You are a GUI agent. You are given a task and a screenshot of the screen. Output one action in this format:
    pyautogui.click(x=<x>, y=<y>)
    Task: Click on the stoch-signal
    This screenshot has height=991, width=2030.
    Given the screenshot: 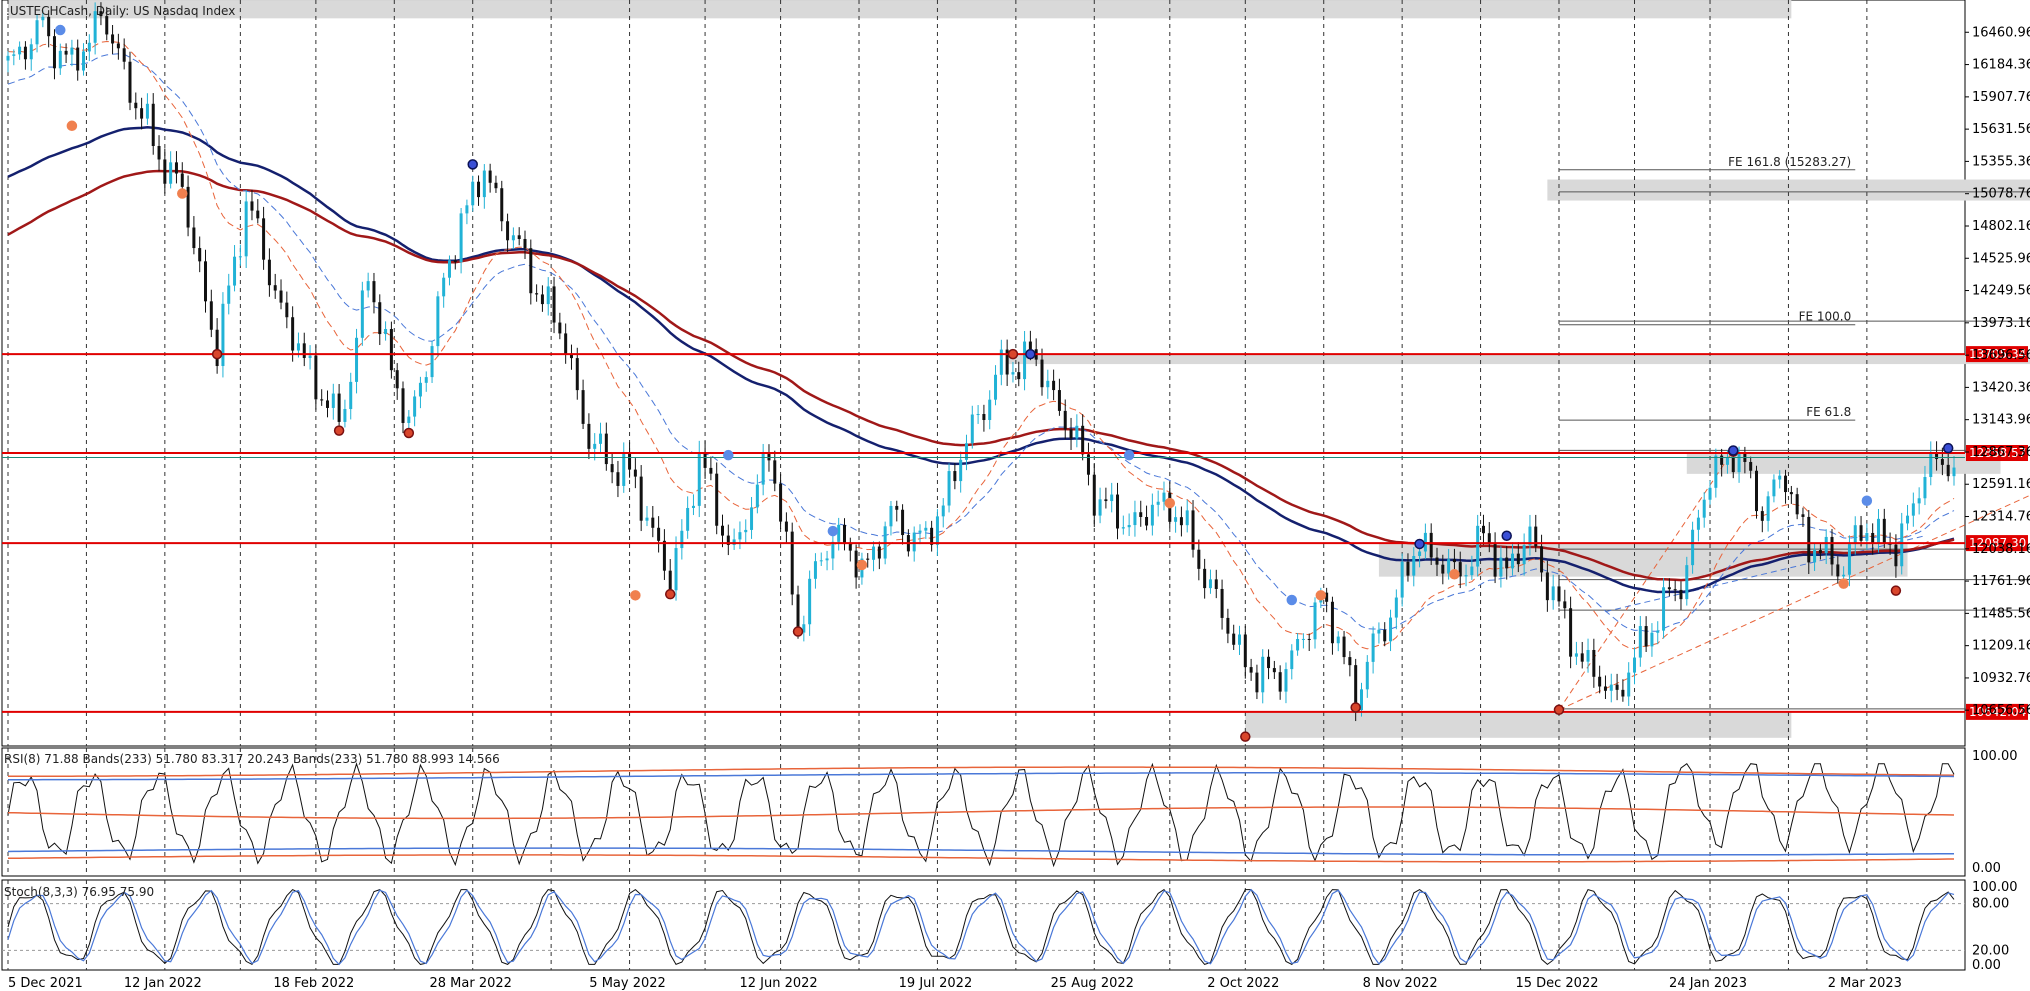 What is the action you would take?
    pyautogui.click(x=981, y=927)
    